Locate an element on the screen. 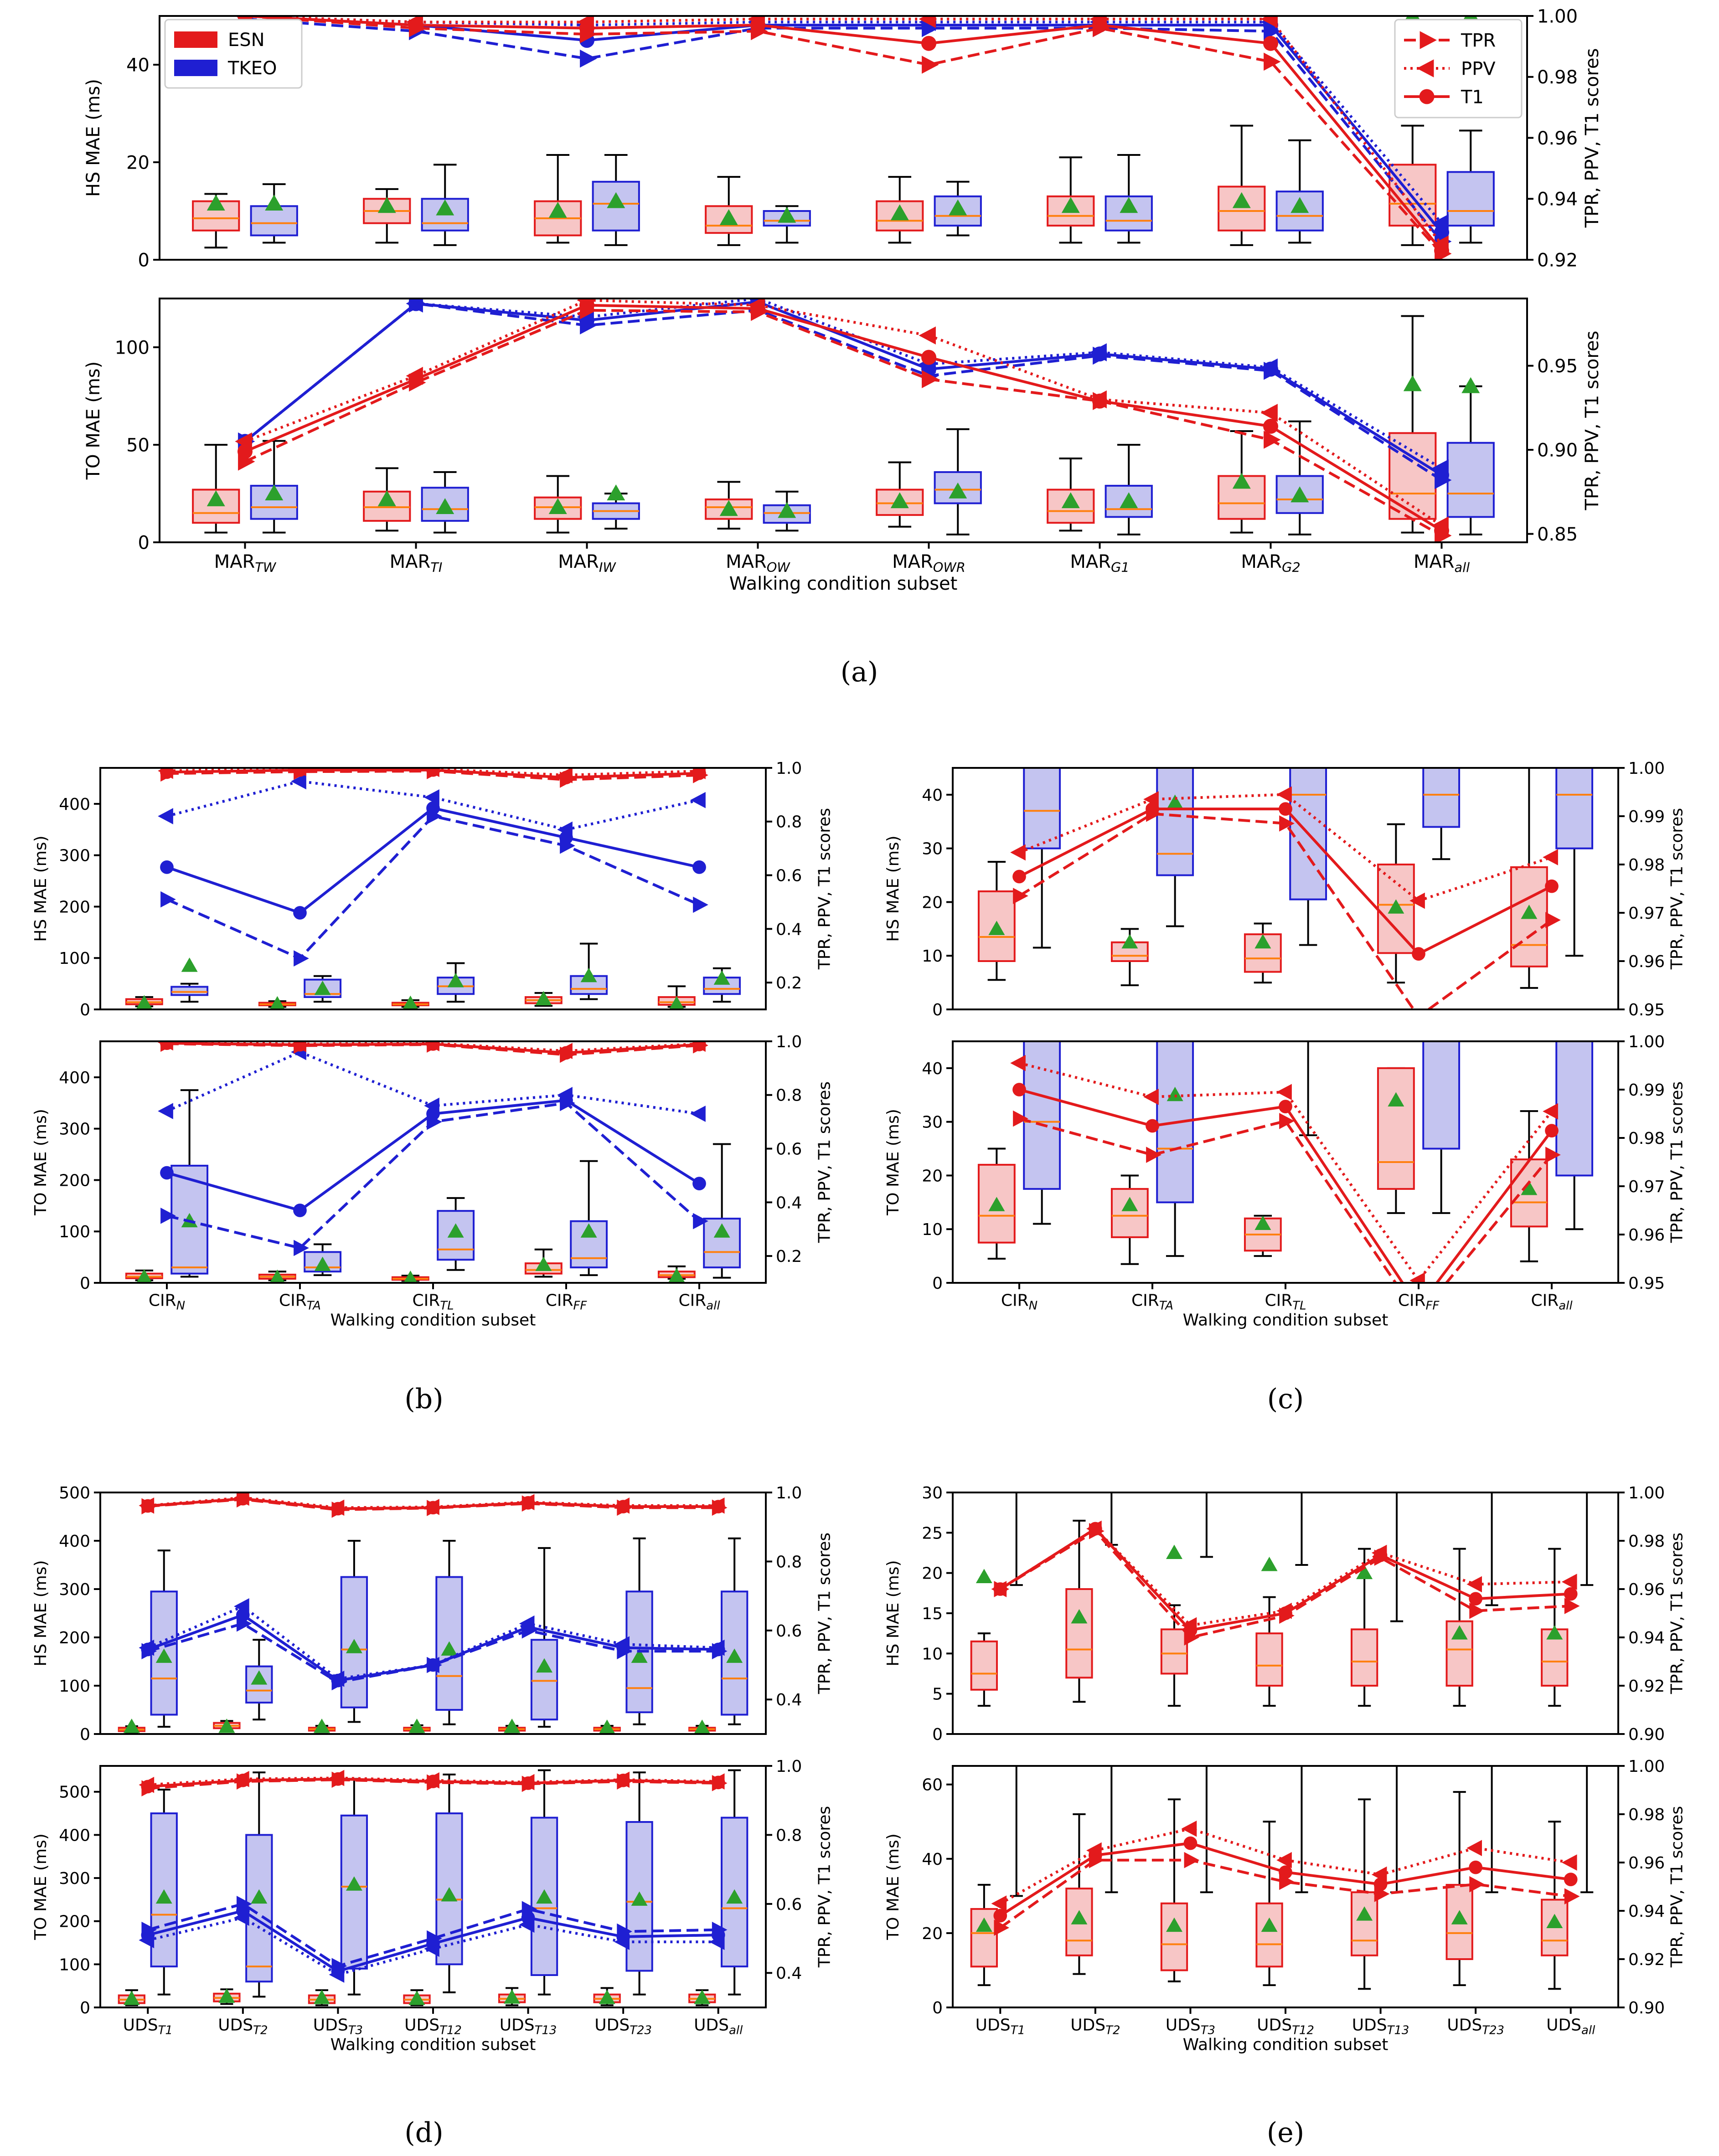 Image resolution: width=1719 pixels, height=2156 pixels. plot-area-a-to is located at coordinates (844, 420).